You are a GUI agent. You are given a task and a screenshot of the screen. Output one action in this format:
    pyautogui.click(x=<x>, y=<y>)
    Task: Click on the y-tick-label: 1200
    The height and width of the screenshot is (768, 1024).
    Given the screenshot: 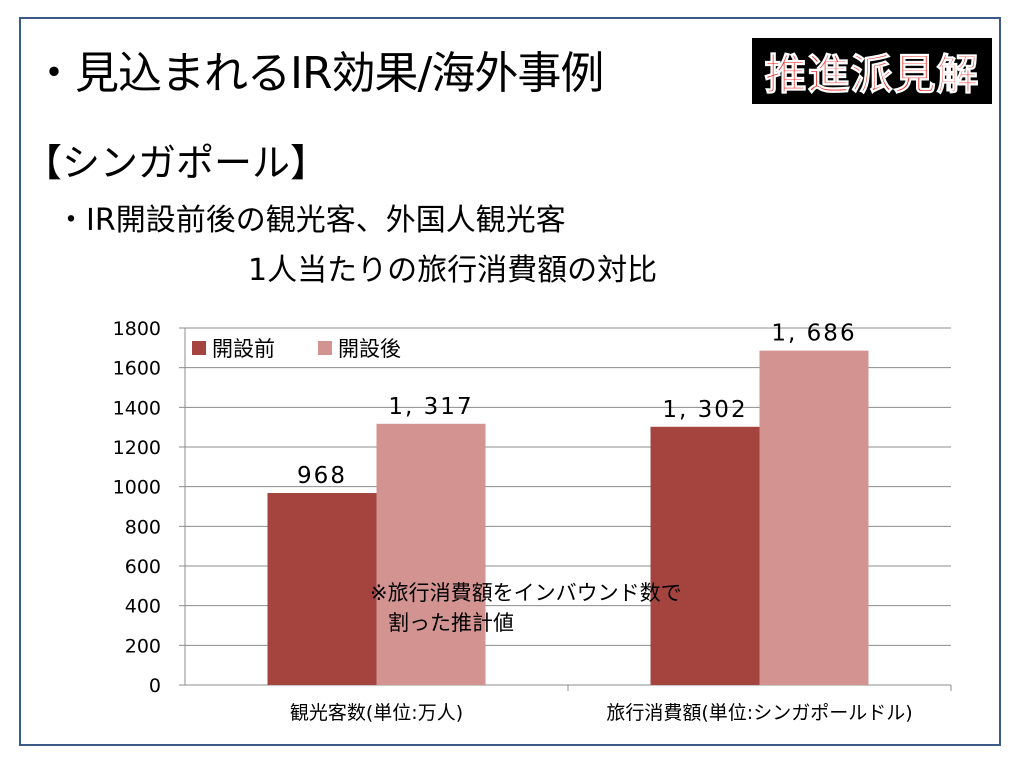 What is the action you would take?
    pyautogui.click(x=137, y=448)
    